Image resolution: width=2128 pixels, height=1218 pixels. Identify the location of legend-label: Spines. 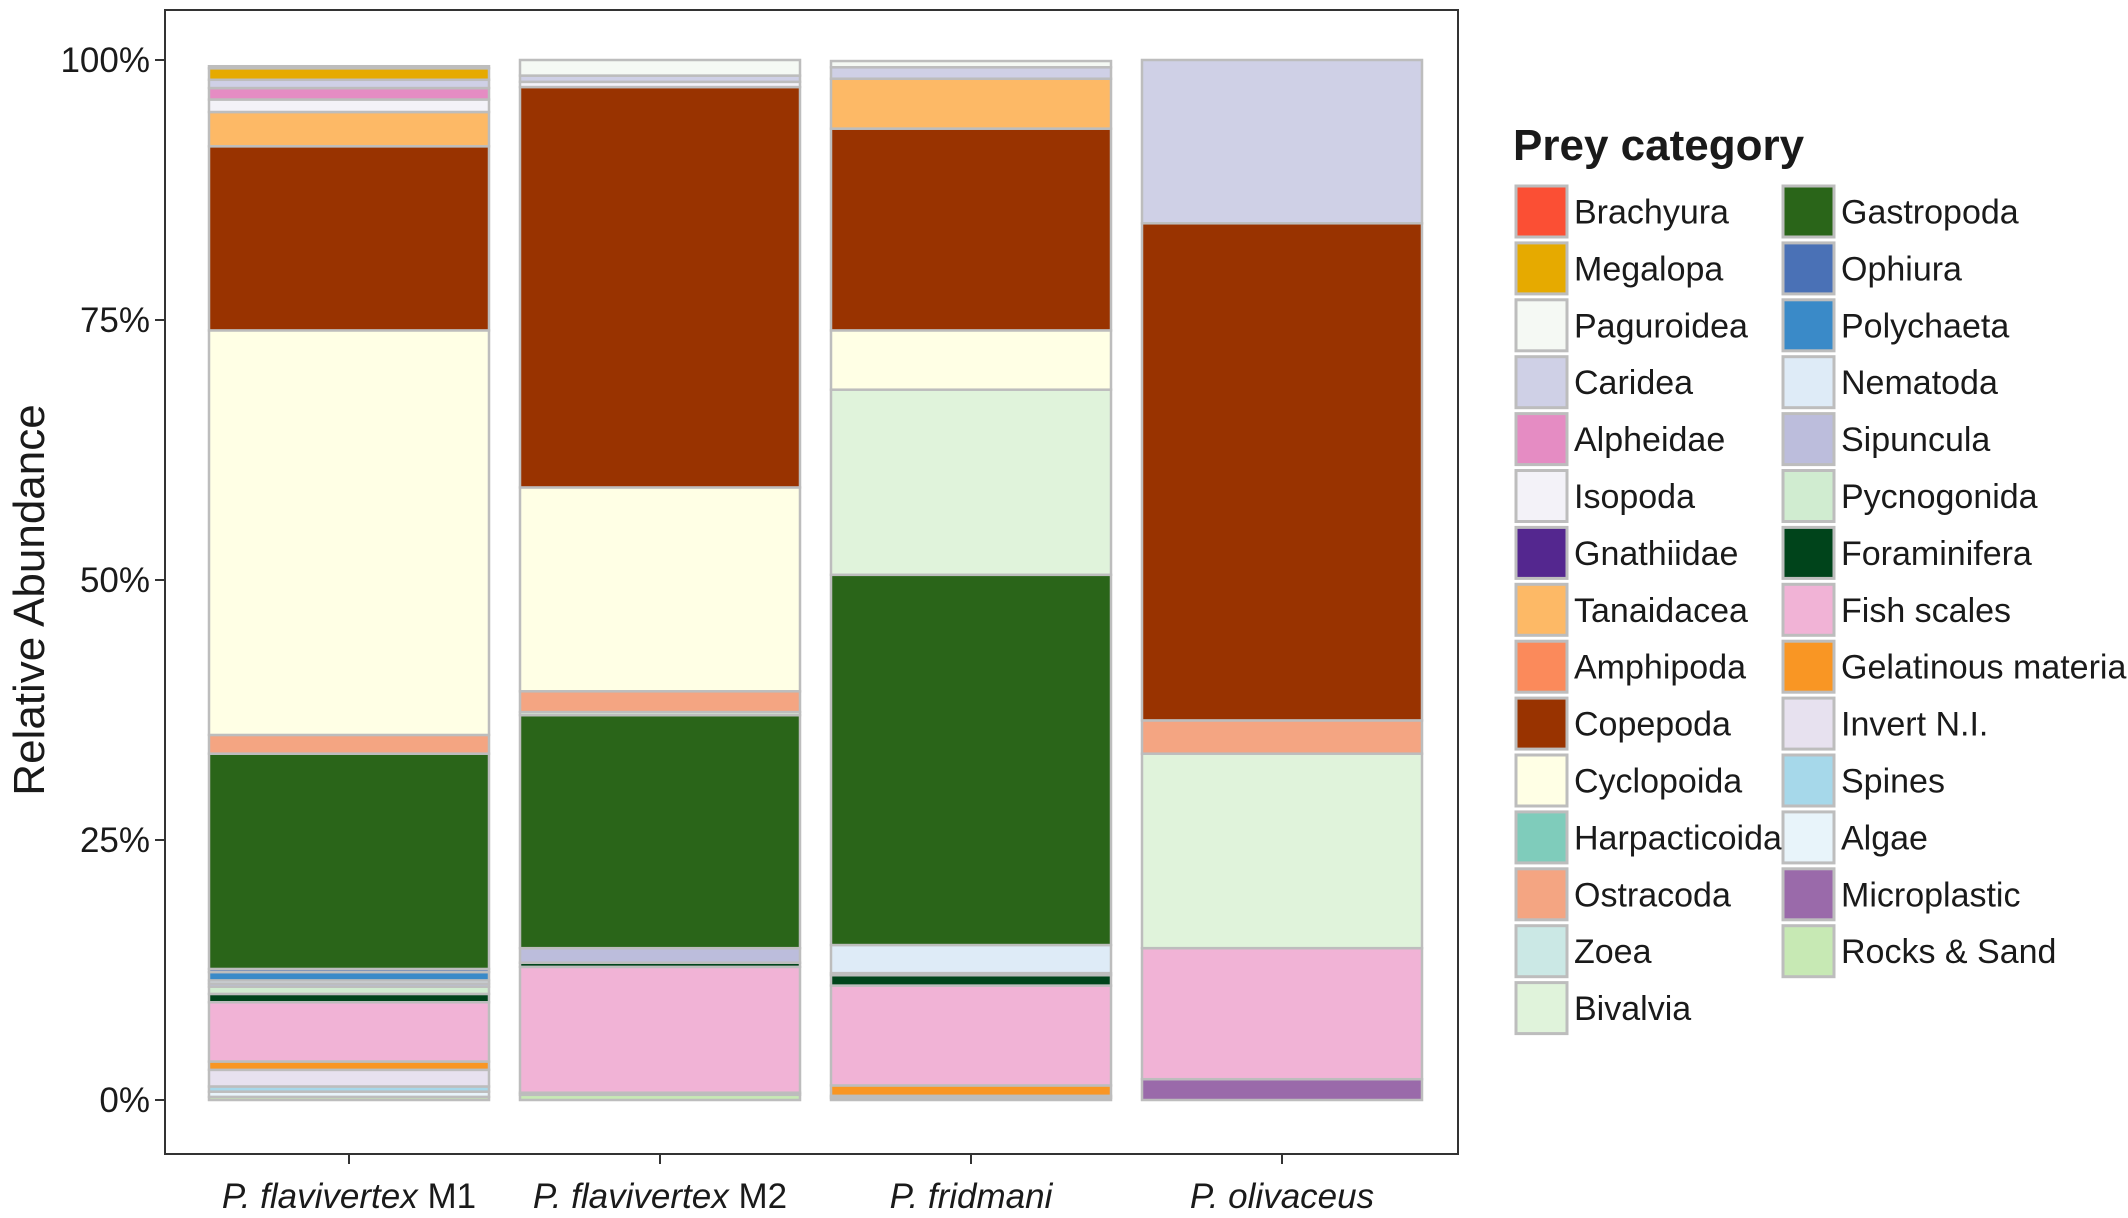
(1893, 782).